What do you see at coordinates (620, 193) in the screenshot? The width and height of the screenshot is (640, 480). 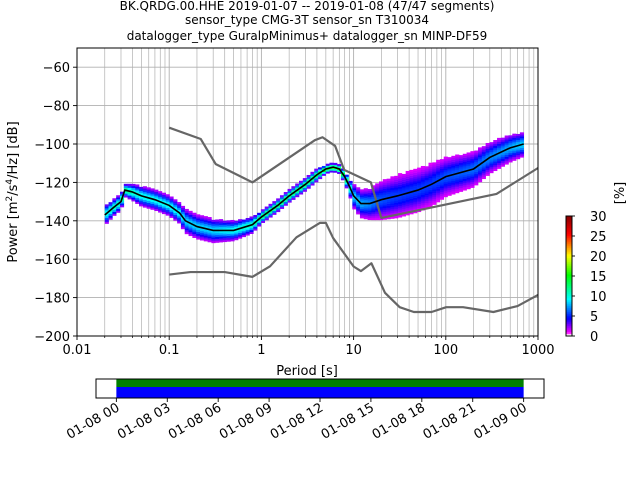 I see `colorbar-label: [%]` at bounding box center [620, 193].